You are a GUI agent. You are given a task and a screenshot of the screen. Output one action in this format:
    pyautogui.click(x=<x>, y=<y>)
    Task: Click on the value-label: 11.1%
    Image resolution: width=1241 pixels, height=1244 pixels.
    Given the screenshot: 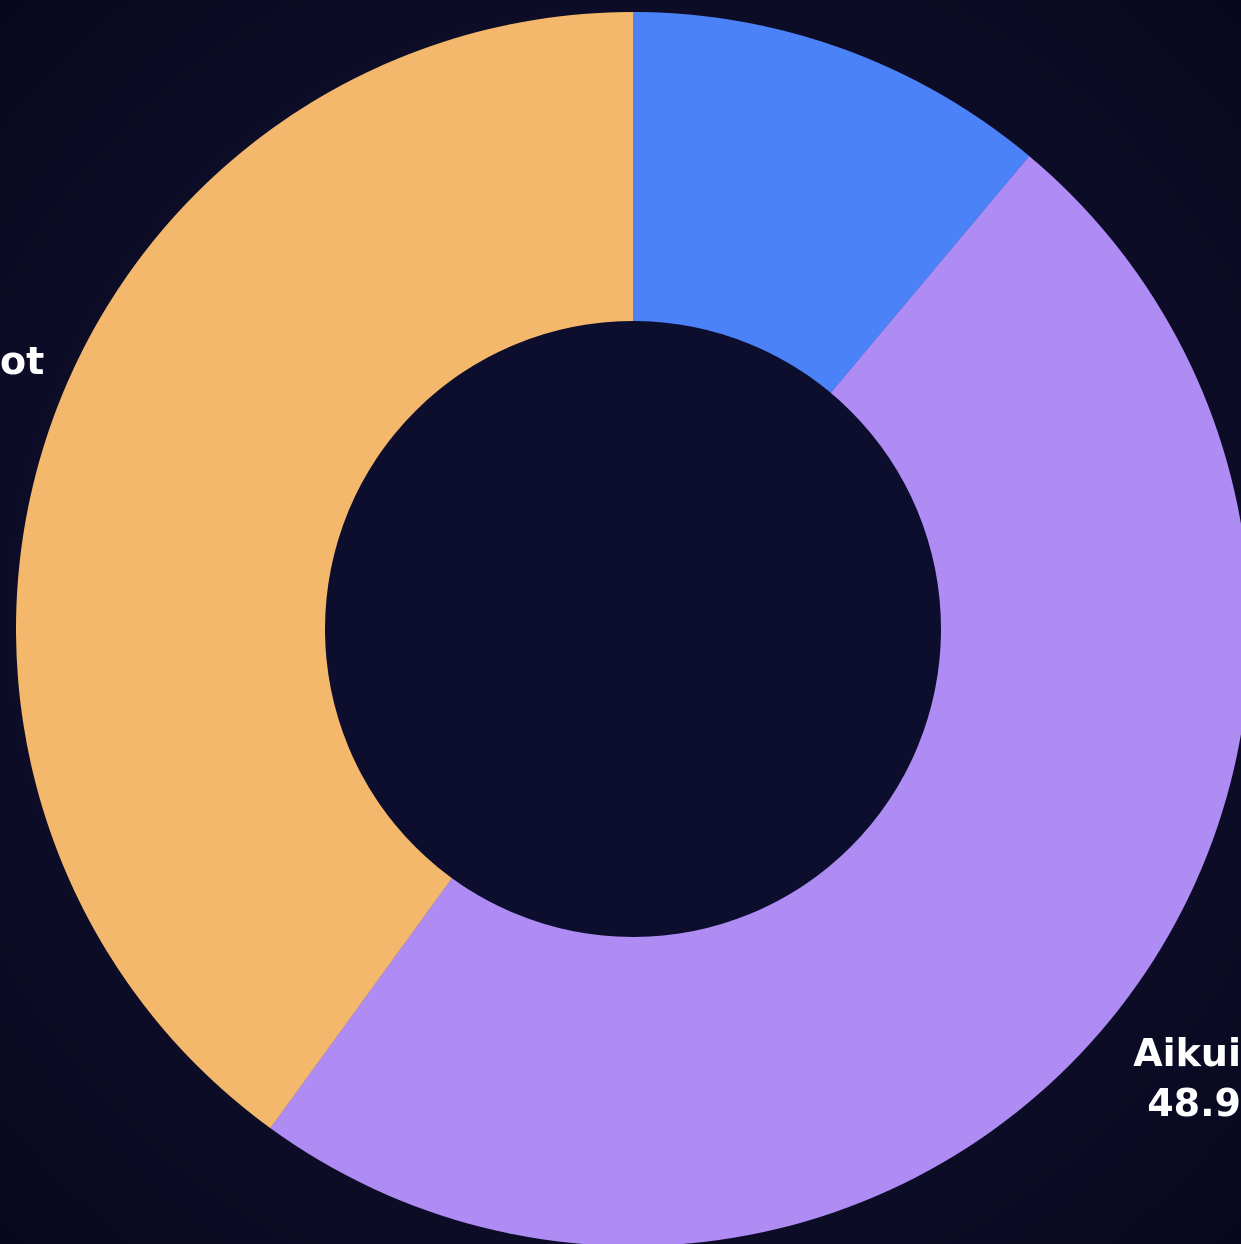 What is the action you would take?
    pyautogui.click(x=880, y=3)
    